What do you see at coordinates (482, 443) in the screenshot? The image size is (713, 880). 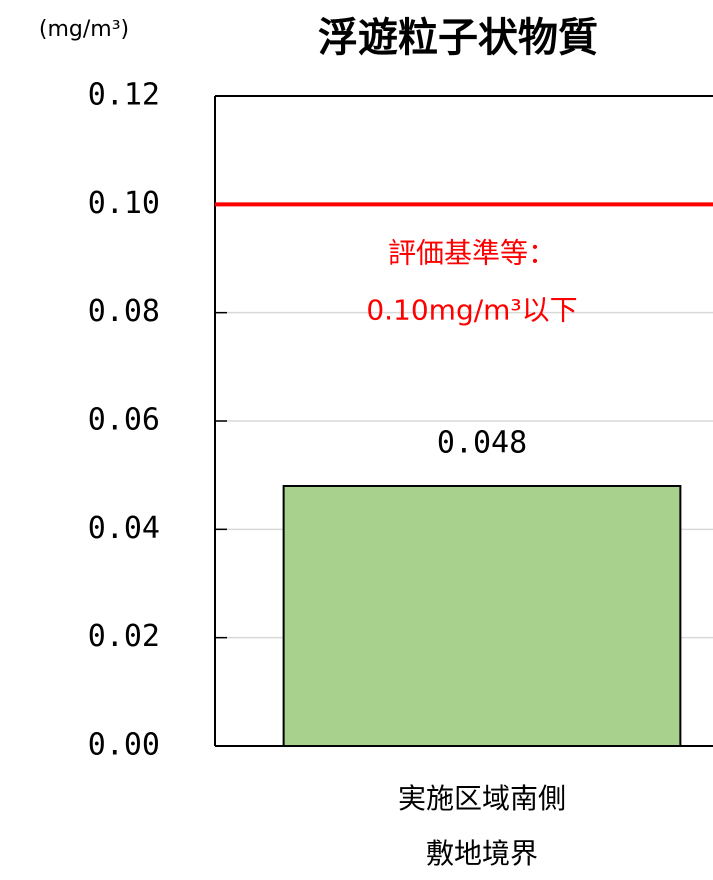 I see `data-label: 0.048` at bounding box center [482, 443].